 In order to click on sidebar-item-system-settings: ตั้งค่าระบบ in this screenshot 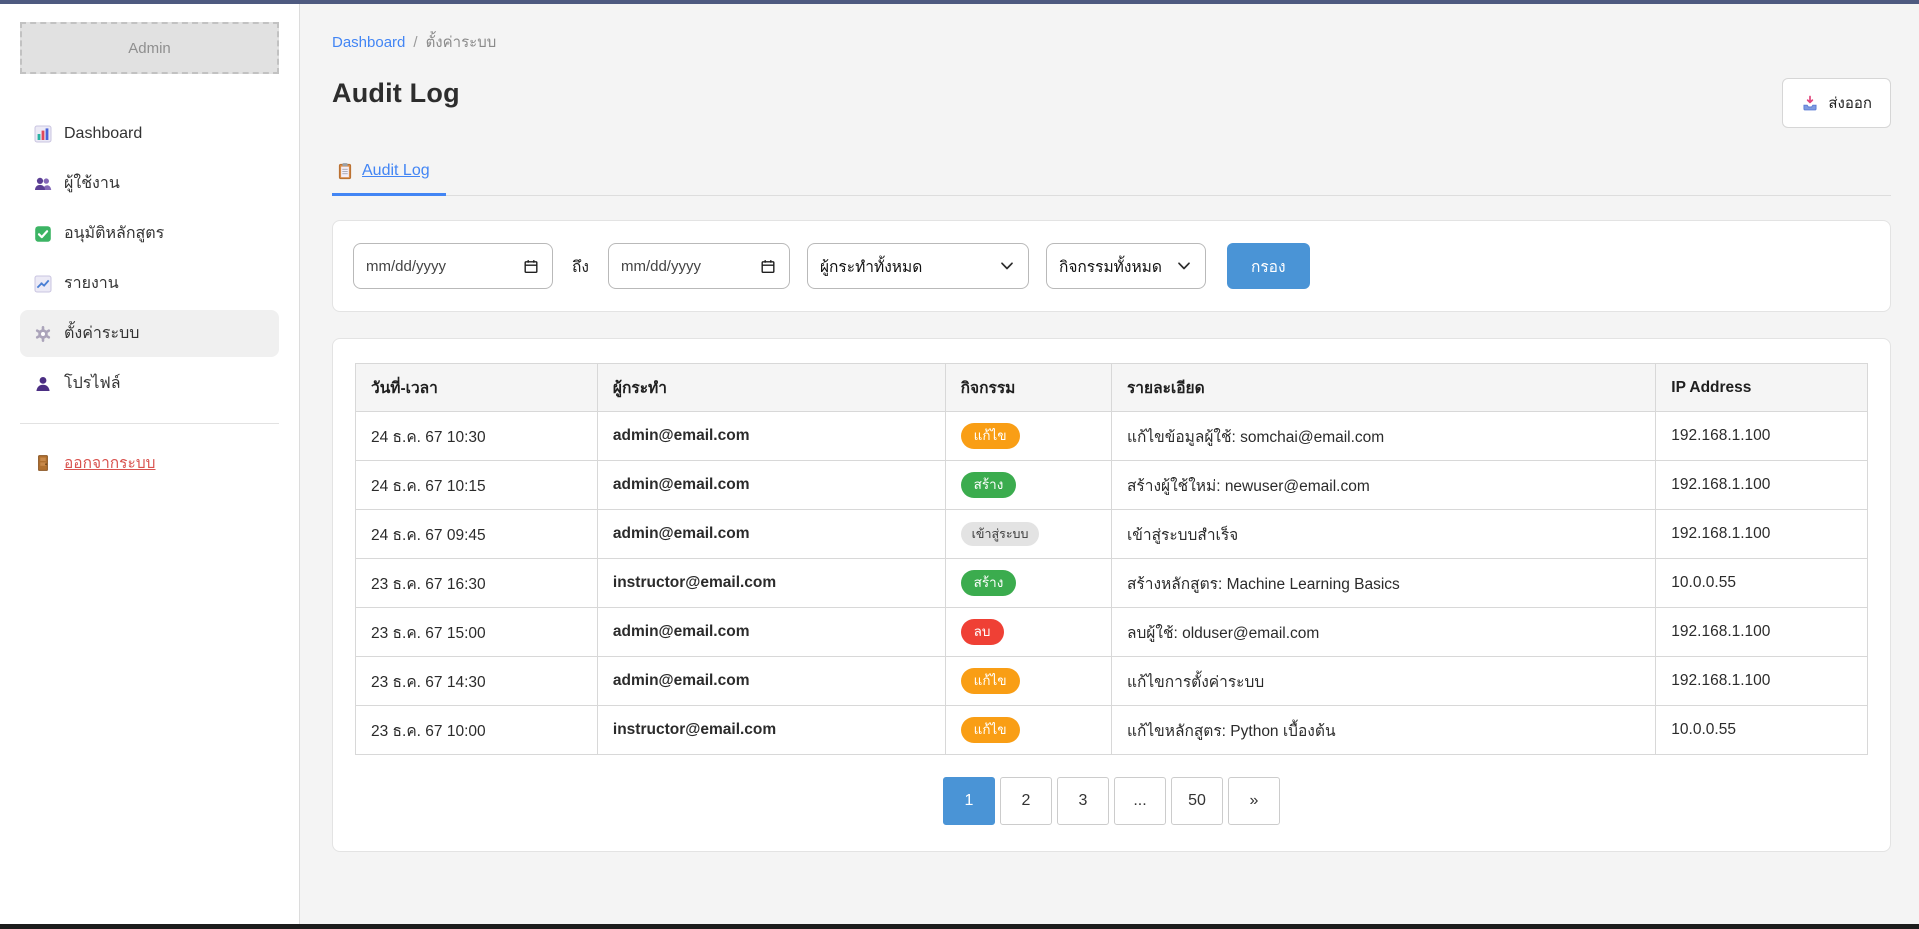, I will do `click(149, 333)`.